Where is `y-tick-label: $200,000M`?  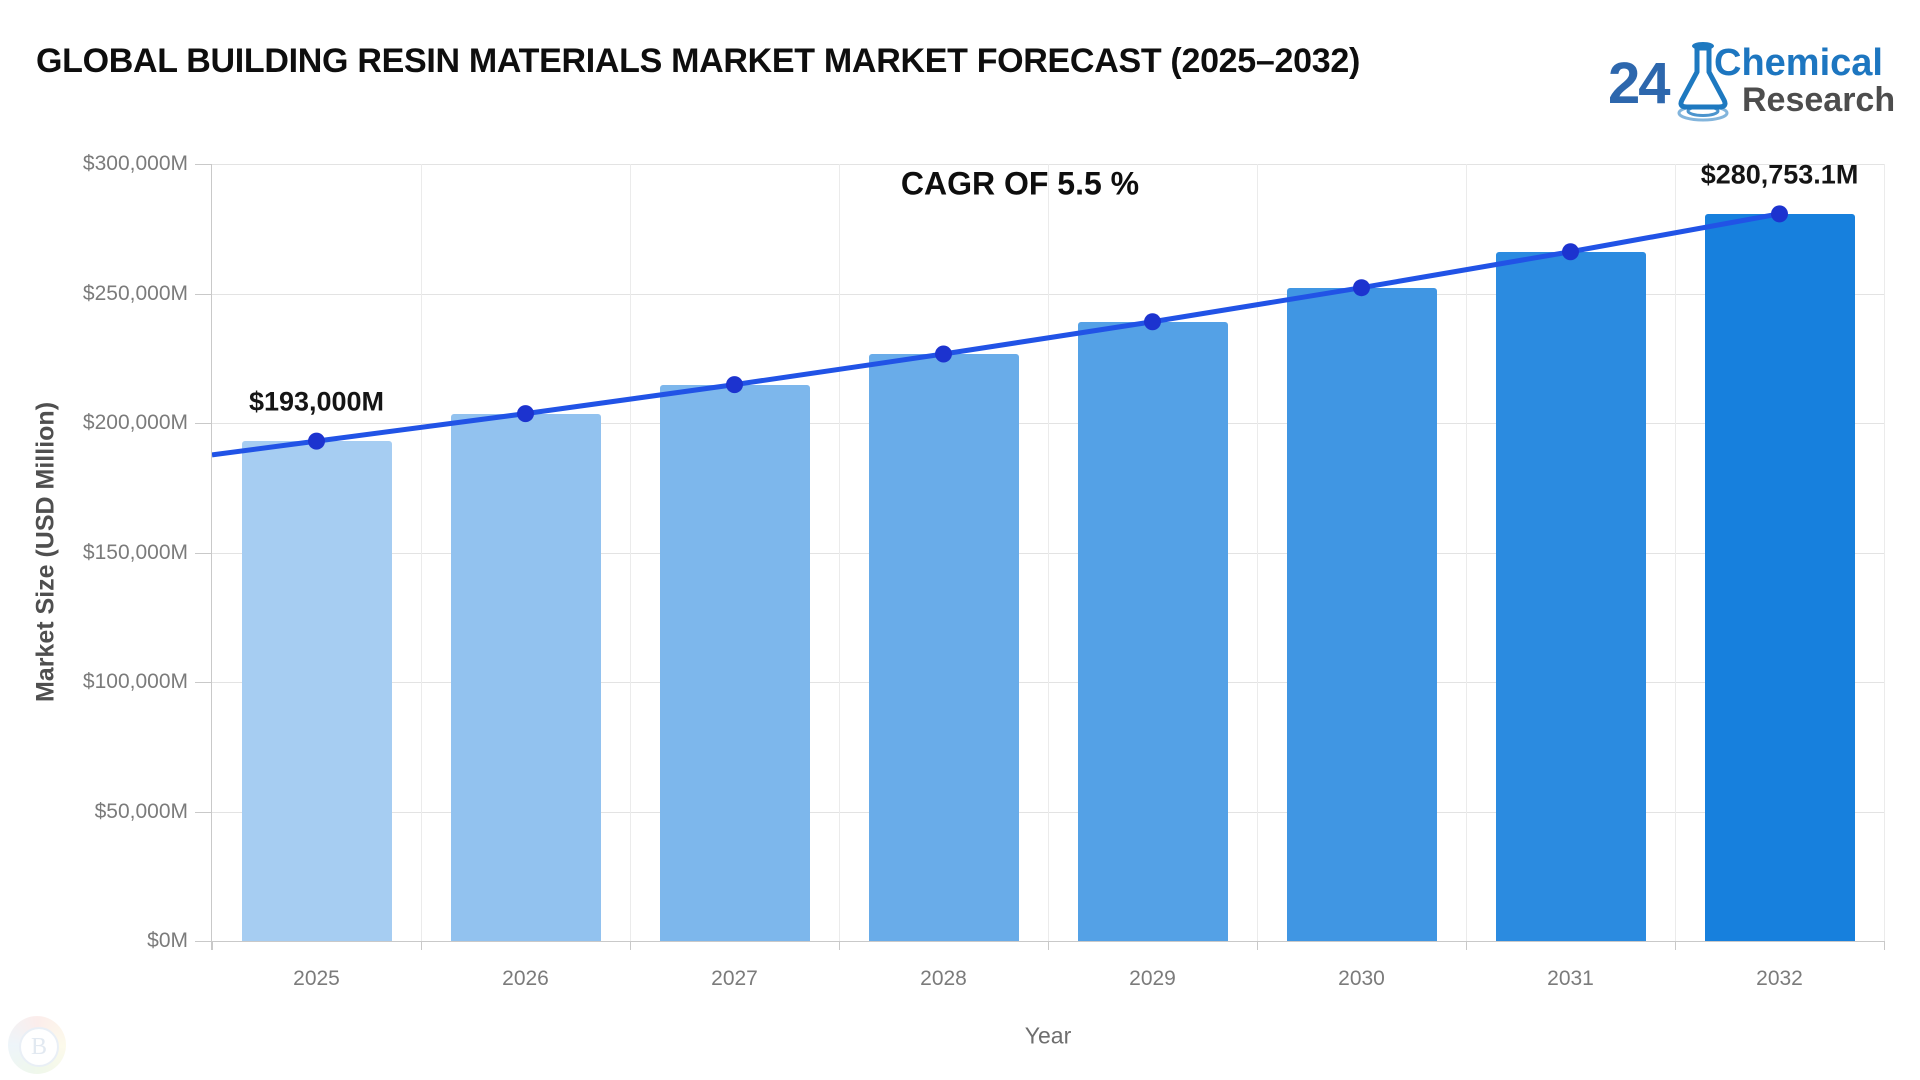
y-tick-label: $200,000M is located at coordinates (135, 422).